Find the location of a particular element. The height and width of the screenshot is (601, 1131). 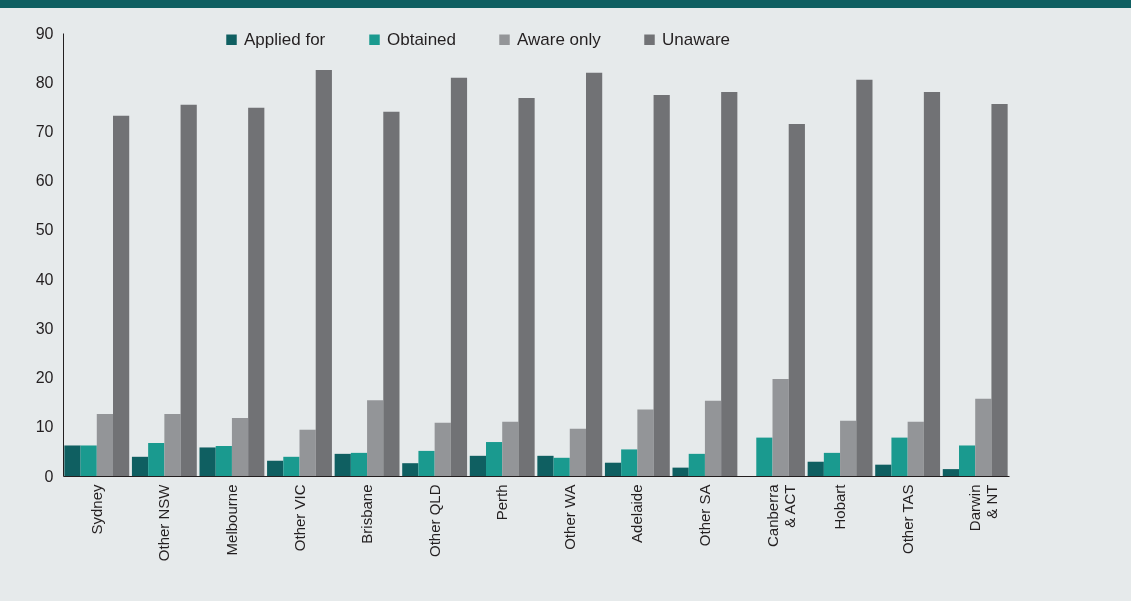

y-tick-label: 90 is located at coordinates (44, 33).